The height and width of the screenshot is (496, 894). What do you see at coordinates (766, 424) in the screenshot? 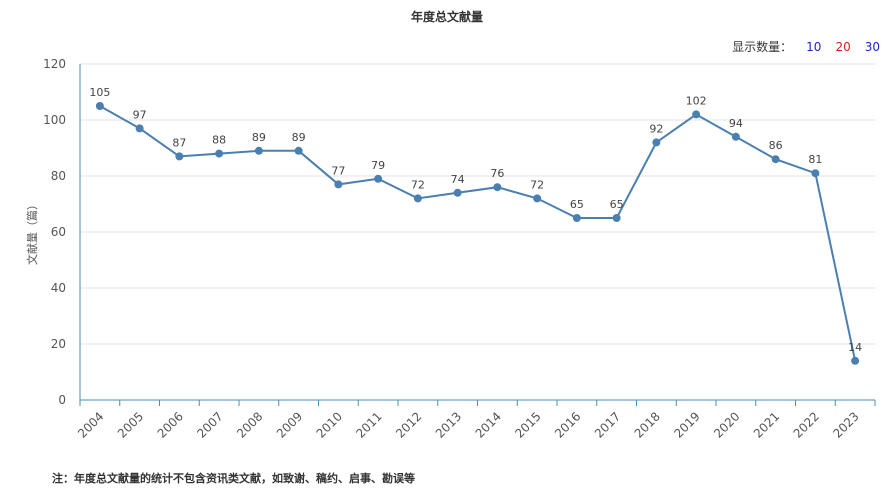
I see `x-tick-label: 2021` at bounding box center [766, 424].